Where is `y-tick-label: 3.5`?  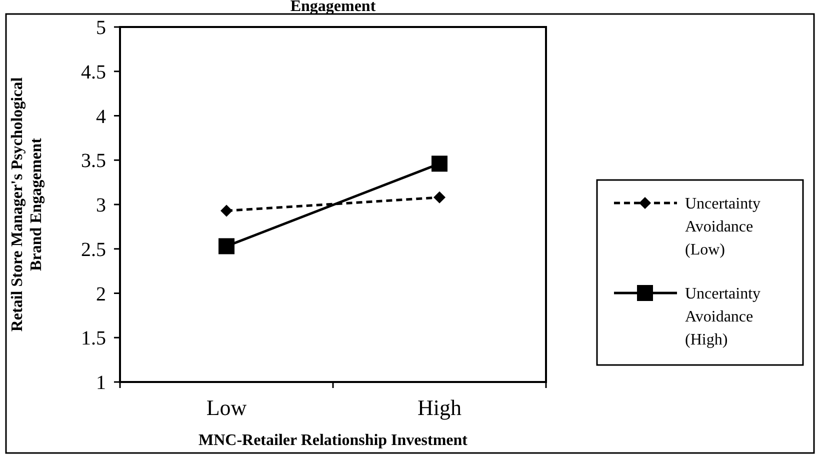
y-tick-label: 3.5 is located at coordinates (93, 161).